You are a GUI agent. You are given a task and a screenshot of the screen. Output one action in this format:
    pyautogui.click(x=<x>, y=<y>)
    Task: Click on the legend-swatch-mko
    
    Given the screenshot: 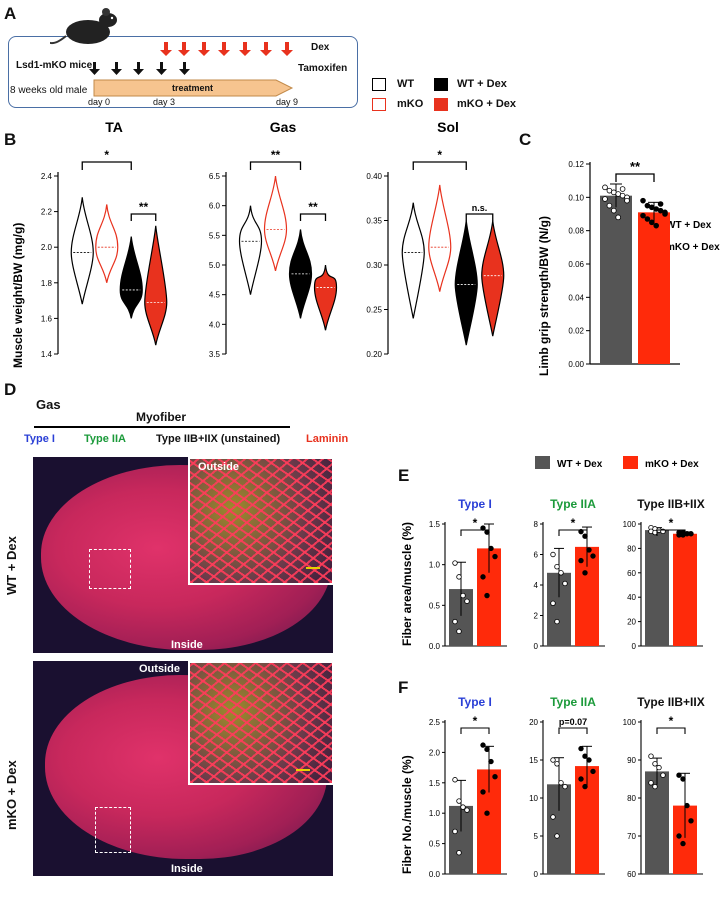 What is the action you would take?
    pyautogui.click(x=379, y=104)
    